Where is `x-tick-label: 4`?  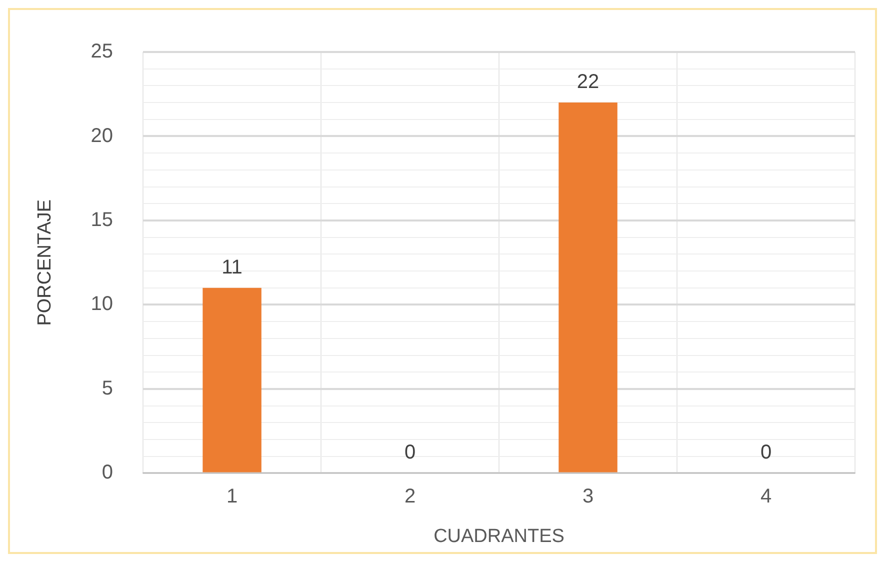
x-tick-label: 4 is located at coordinates (766, 497).